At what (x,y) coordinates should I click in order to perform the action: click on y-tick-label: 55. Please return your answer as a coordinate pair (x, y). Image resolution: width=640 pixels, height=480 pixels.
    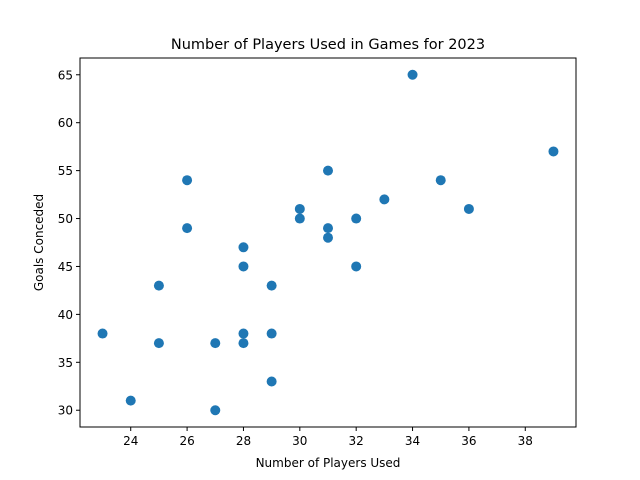
    Looking at the image, I should click on (65, 171).